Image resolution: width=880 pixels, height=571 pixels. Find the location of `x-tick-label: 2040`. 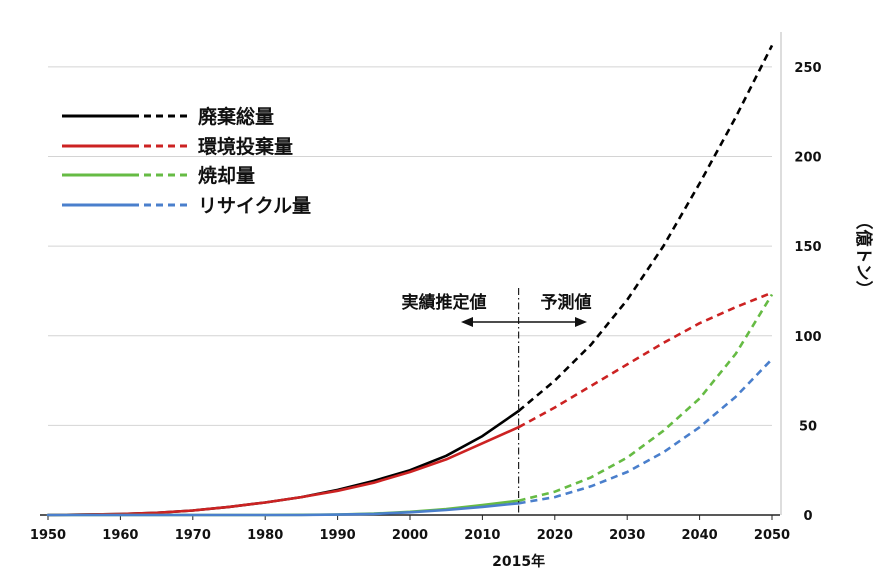

x-tick-label: 2040 is located at coordinates (700, 535).